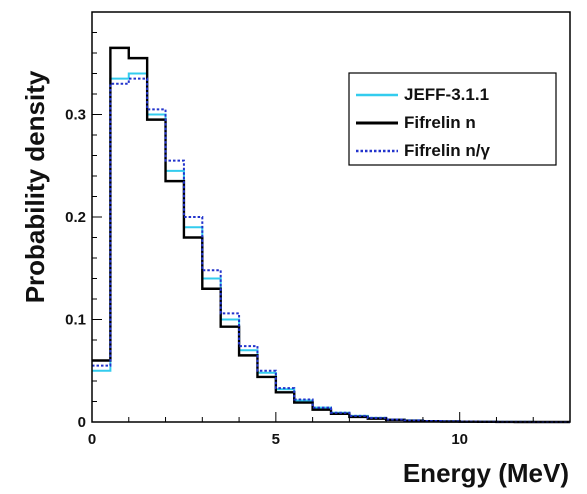  I want to click on legend-entries: JEFF-3.1.1 Fifrelin n Fifrelin n/γ, so click(423, 122).